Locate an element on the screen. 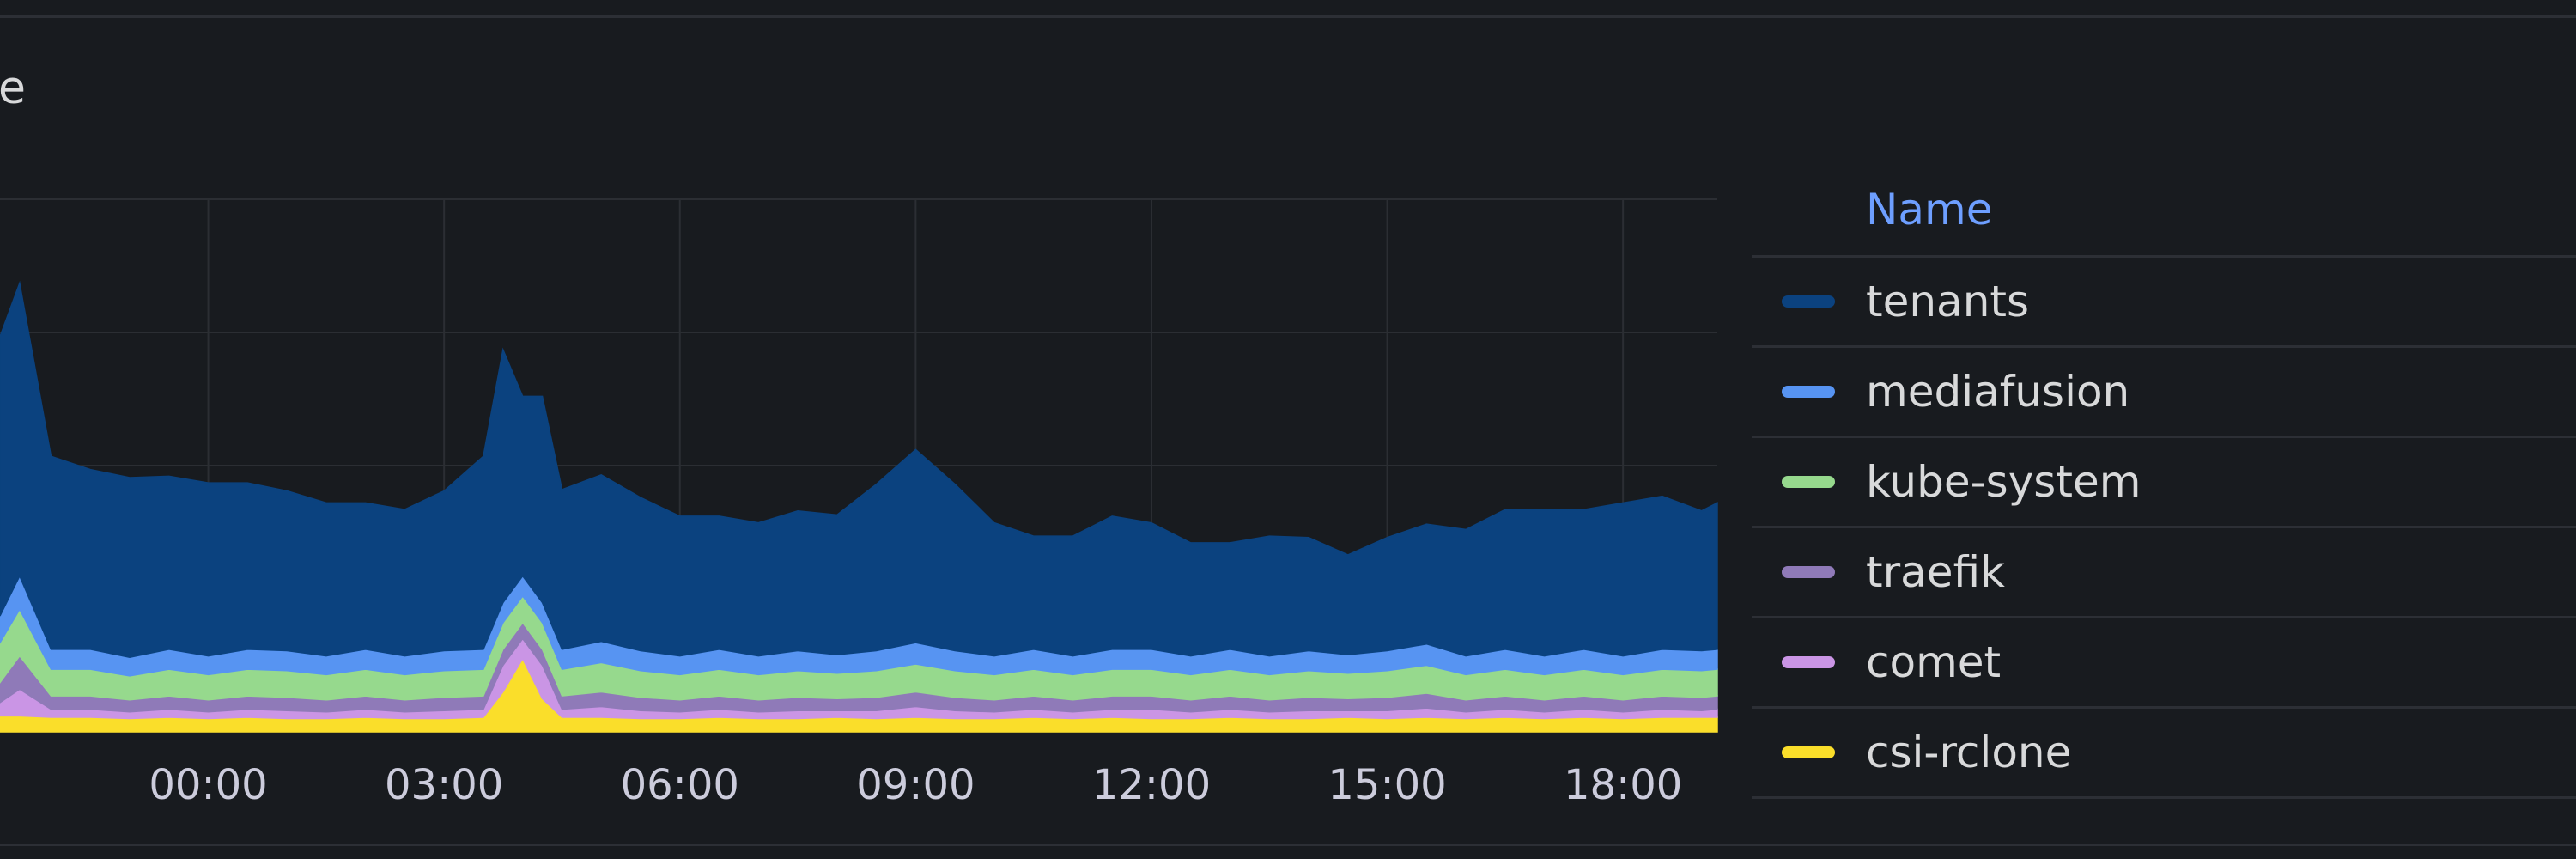 This screenshot has width=2576, height=859. legend-item-traefik: traefik is located at coordinates (2164, 573).